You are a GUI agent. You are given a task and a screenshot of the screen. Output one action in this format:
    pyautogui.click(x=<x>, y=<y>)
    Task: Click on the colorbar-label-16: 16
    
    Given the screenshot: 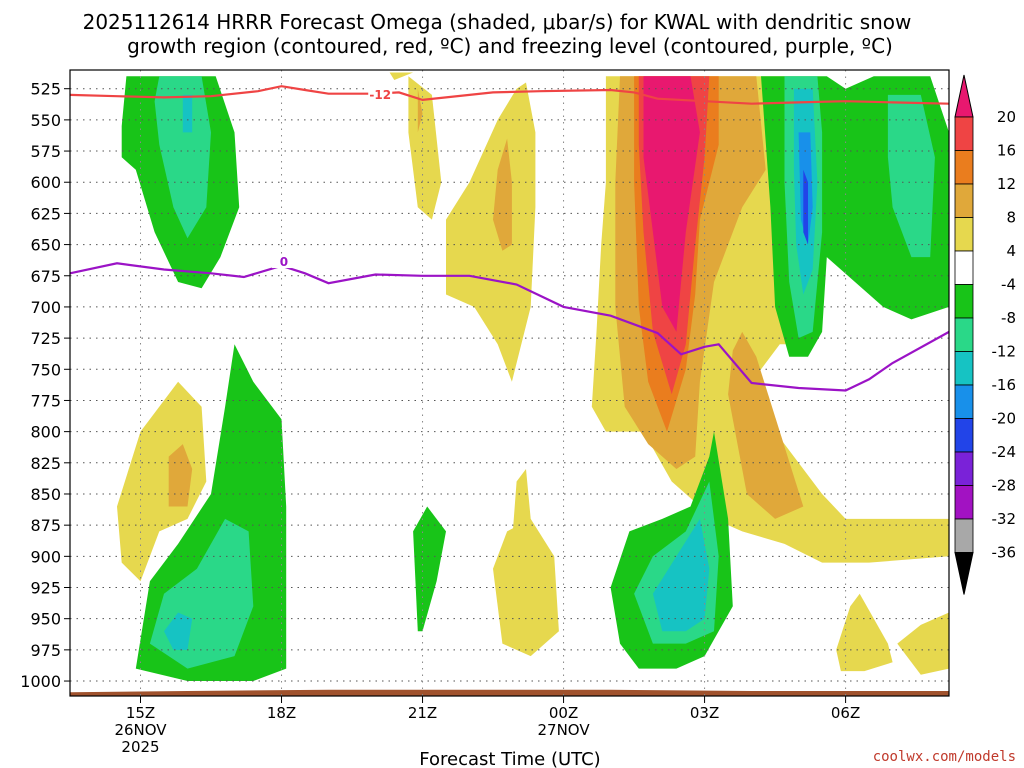 What is the action you would take?
    pyautogui.click(x=1006, y=151)
    